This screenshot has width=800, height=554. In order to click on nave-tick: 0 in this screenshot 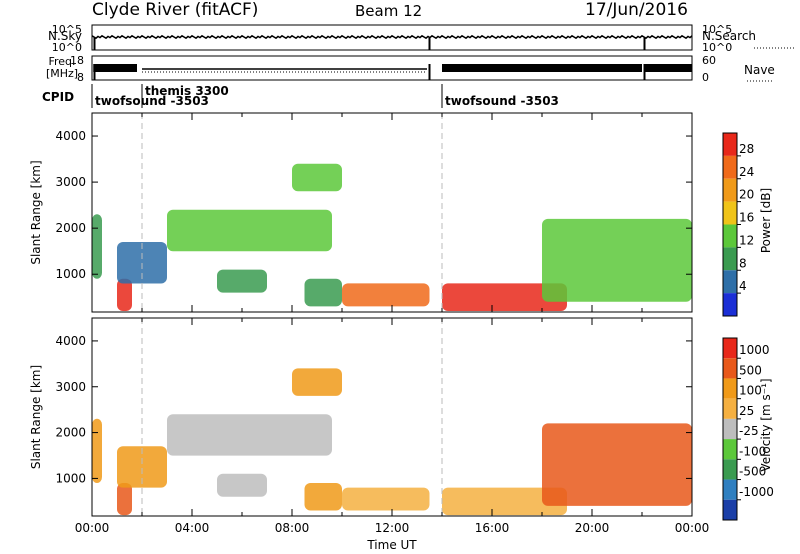, I will do `click(705, 77)`.